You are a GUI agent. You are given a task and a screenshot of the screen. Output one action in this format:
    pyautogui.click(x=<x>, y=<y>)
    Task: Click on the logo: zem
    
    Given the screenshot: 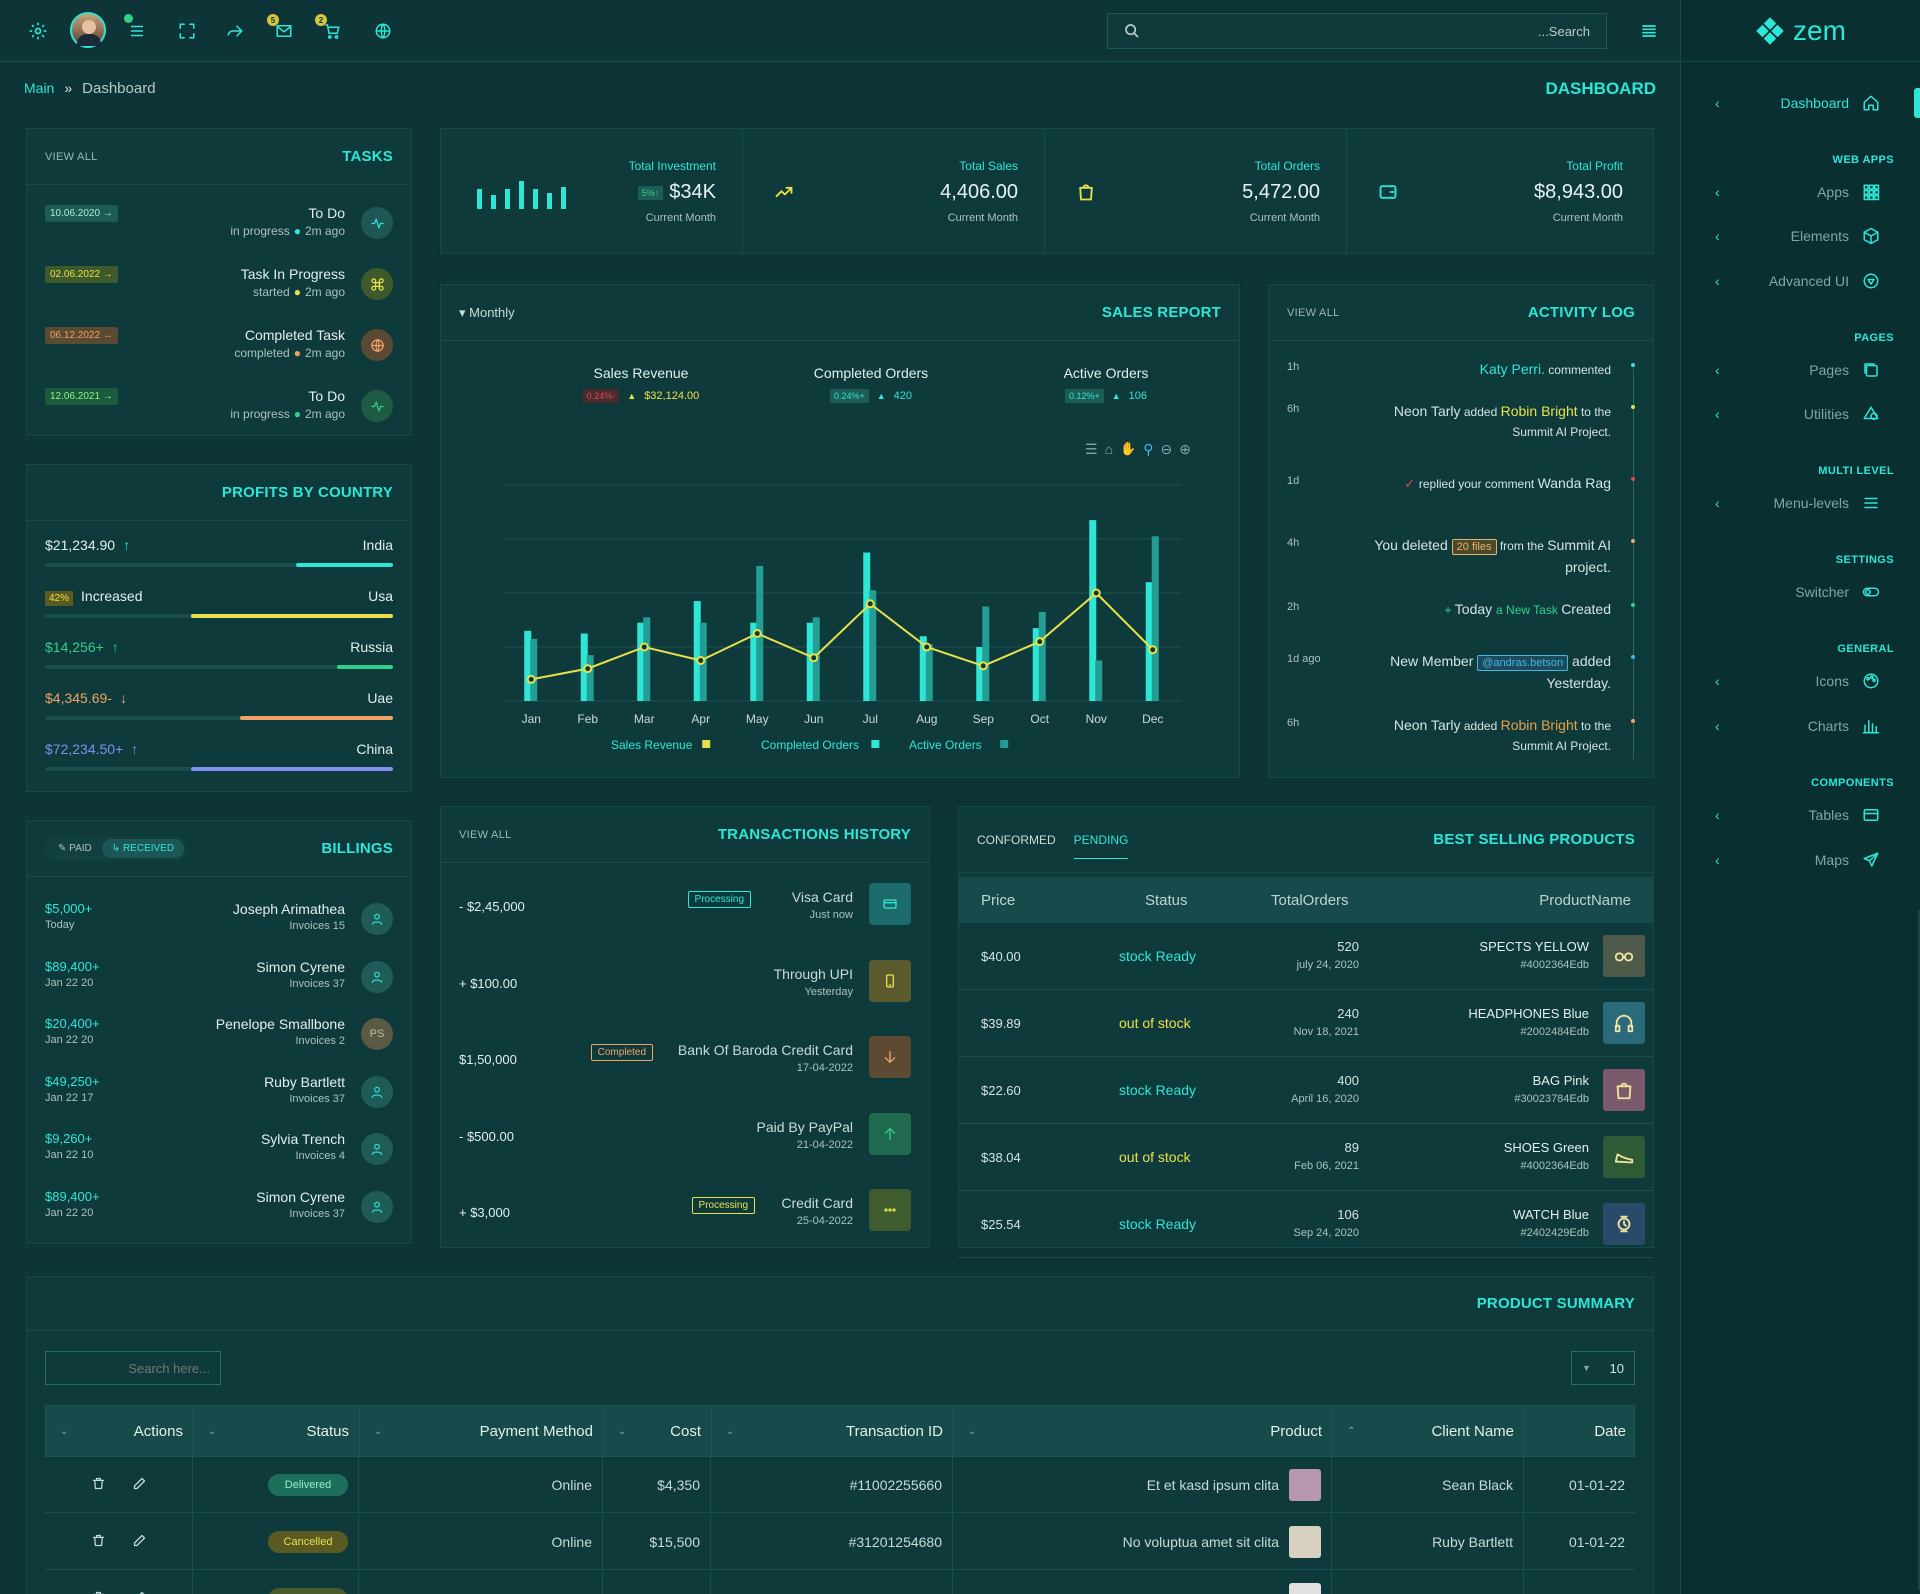 What is the action you would take?
    pyautogui.click(x=1800, y=31)
    